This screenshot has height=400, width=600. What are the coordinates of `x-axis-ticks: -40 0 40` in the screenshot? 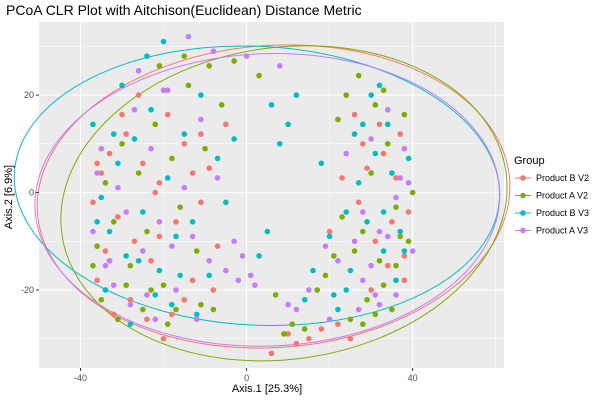 It's located at (246, 375).